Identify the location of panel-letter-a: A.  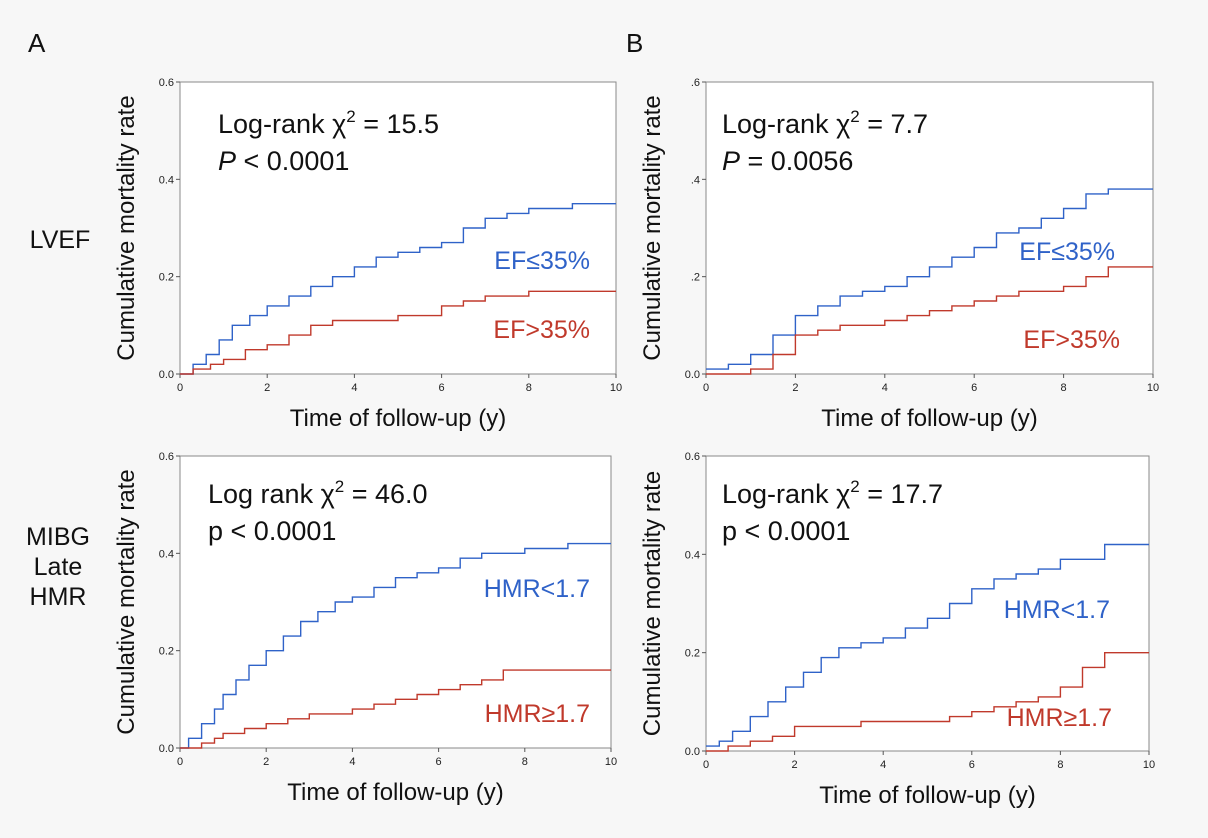
(37, 43).